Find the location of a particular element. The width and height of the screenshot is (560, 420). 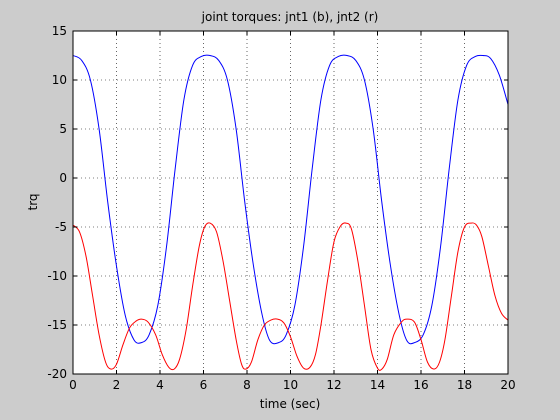

x-tick-label: 16 is located at coordinates (420, 385).